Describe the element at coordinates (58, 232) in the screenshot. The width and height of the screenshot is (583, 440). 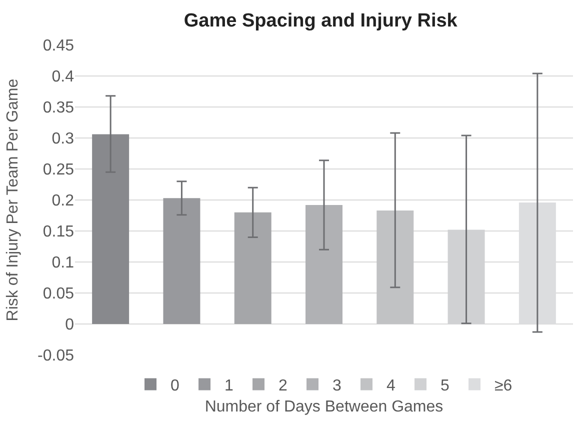
I see `y-tick-label: 0.15` at that location.